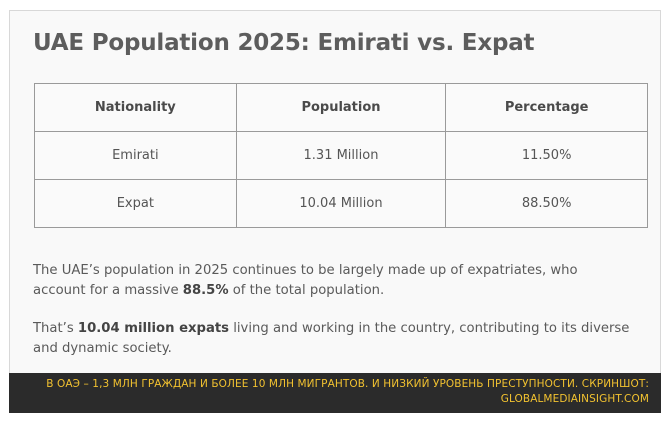  I want to click on text: That’s, so click(55, 328).